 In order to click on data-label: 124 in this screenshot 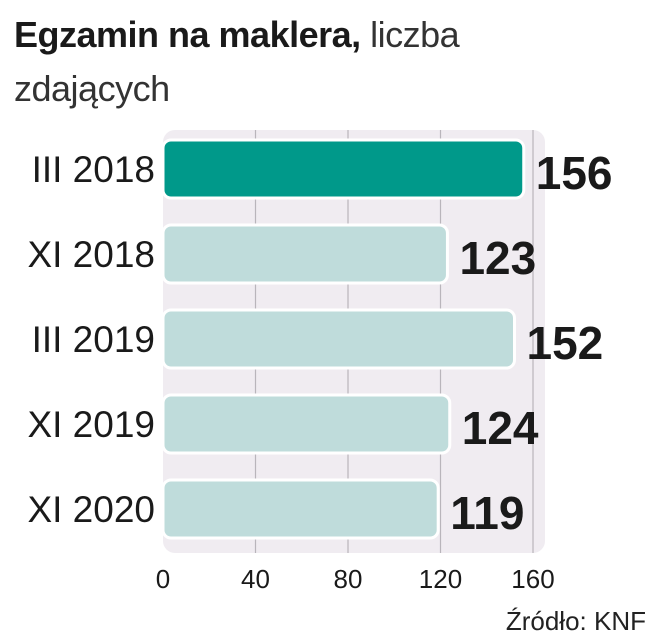, I will do `click(500, 428)`.